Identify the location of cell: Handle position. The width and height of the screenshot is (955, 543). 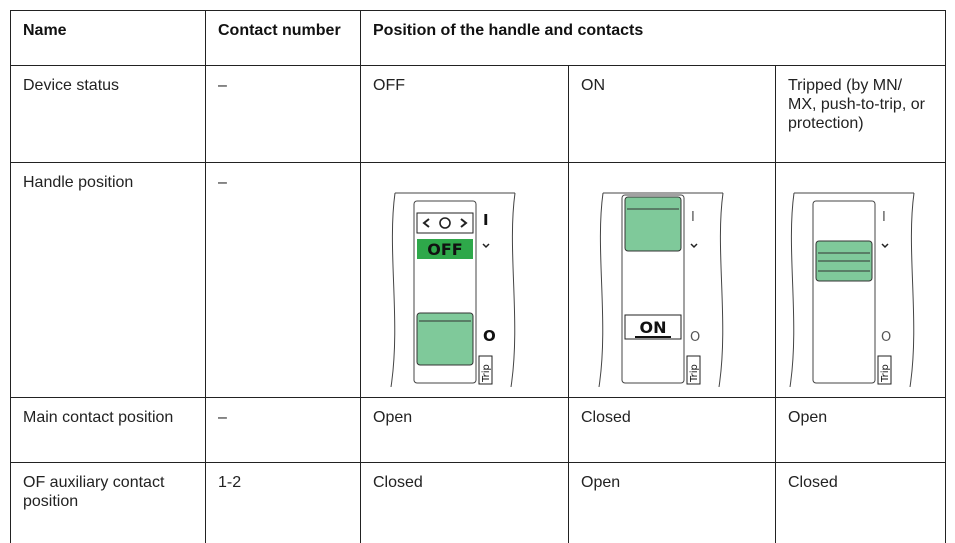
(108, 280).